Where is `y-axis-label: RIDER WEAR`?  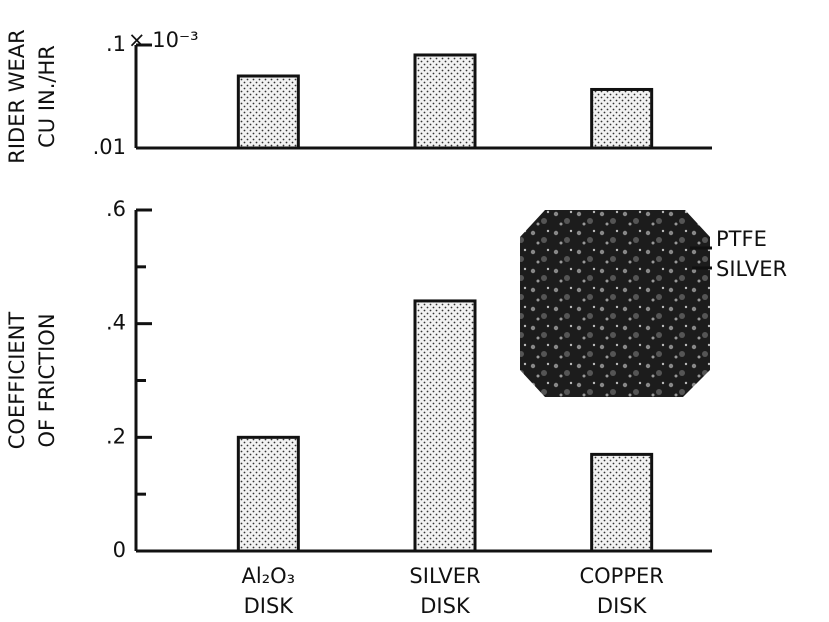 y-axis-label: RIDER WEAR is located at coordinates (17, 96).